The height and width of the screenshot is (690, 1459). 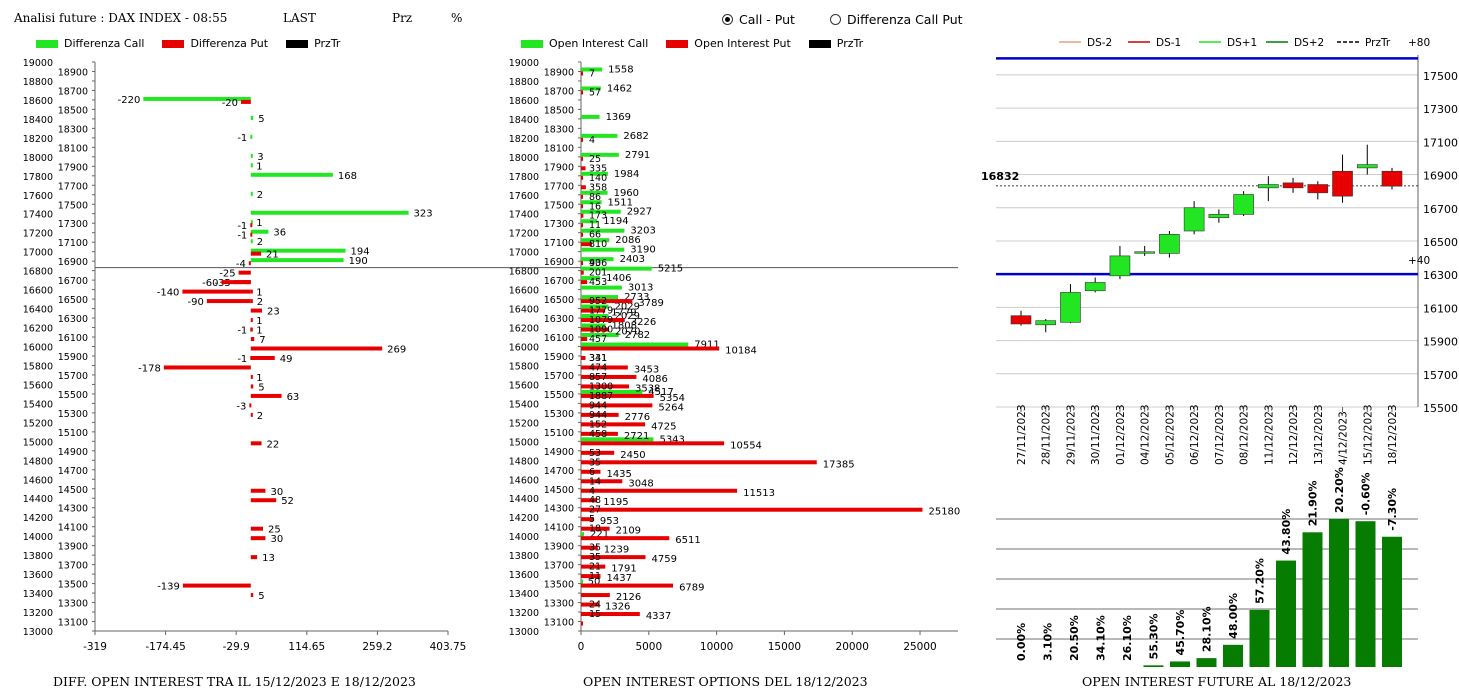 I want to click on future-oi-label: -0.60%, so click(x=1366, y=493).